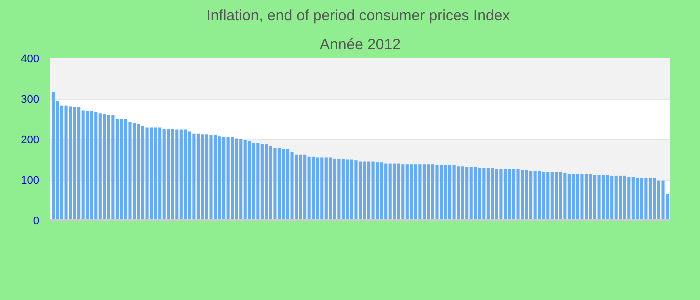  Describe the element at coordinates (30, 60) in the screenshot. I see `y-tick-label: 400` at that location.